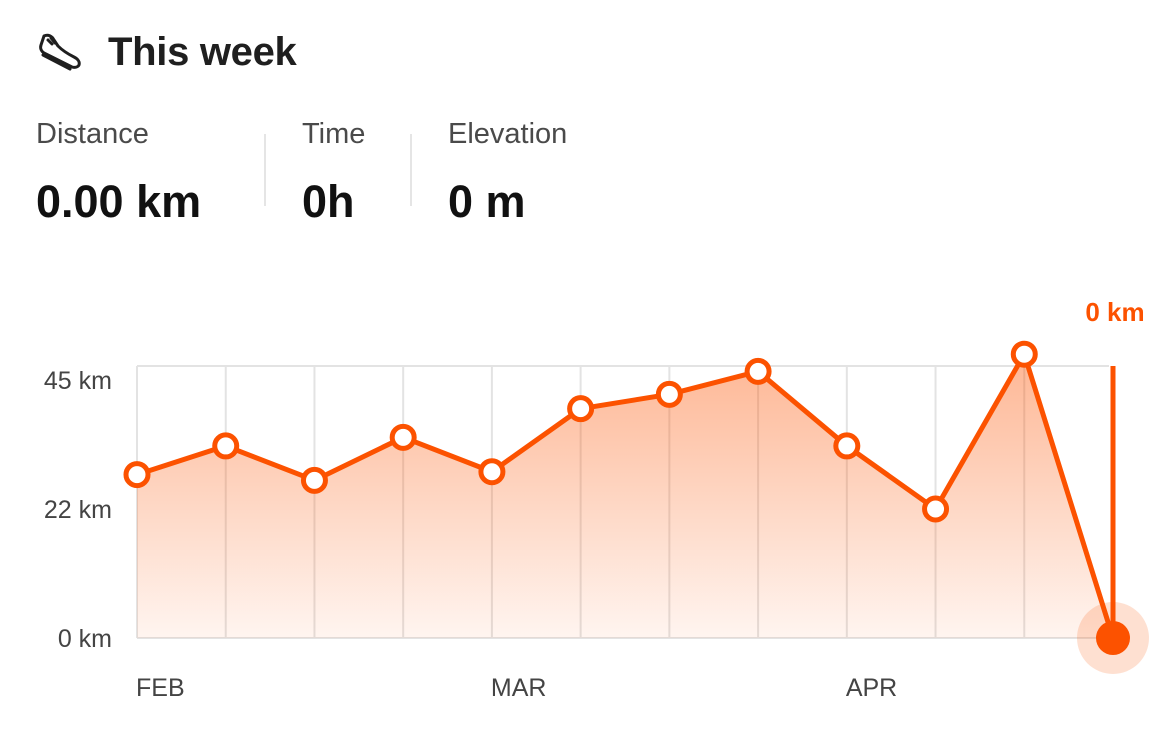 Image resolution: width=1157 pixels, height=731 pixels. What do you see at coordinates (519, 688) in the screenshot?
I see `x-tick-label: MAR` at bounding box center [519, 688].